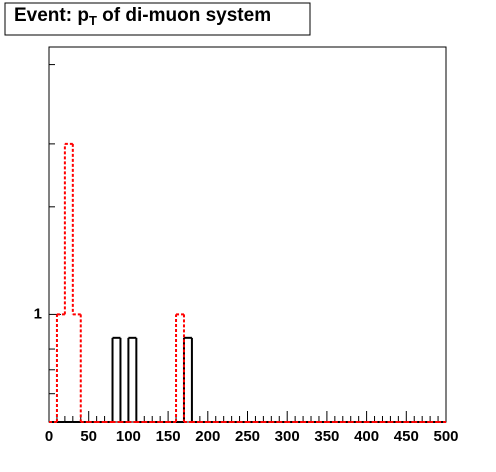 This screenshot has height=472, width=496. Describe the element at coordinates (406, 436) in the screenshot. I see `x-tick-label: 450` at that location.